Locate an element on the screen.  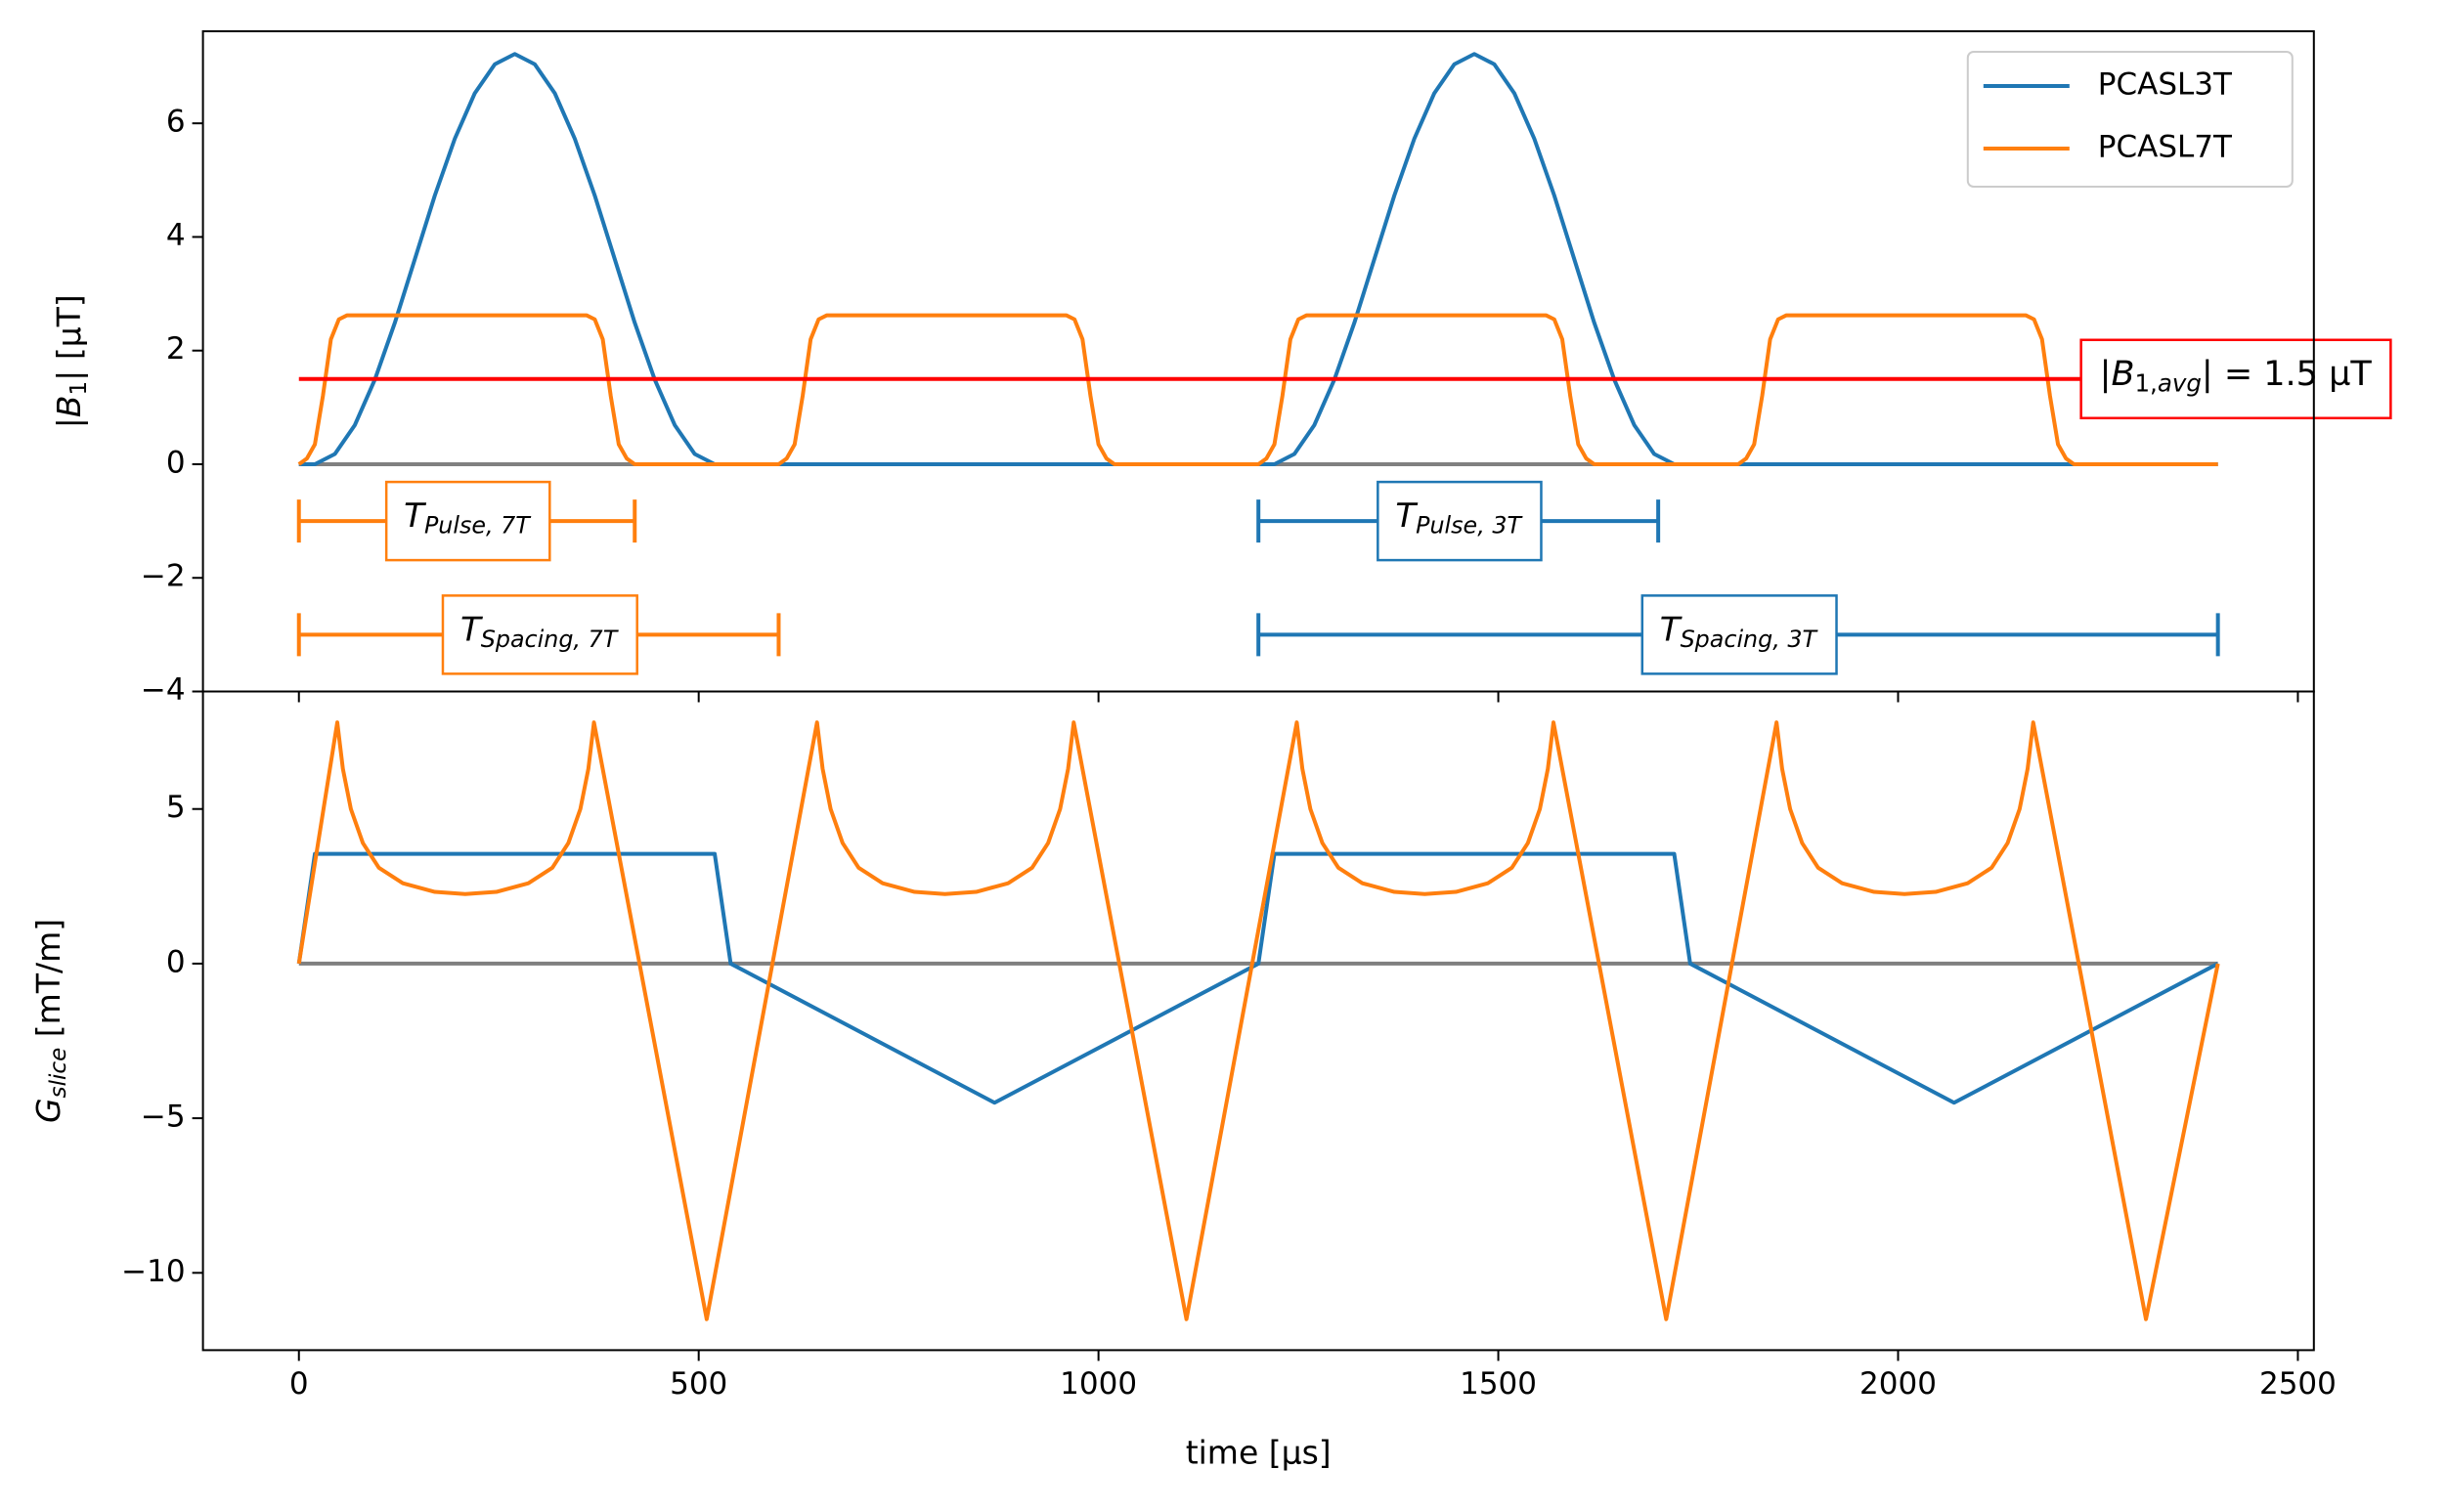
average-label-box is located at coordinates (2235, 379).